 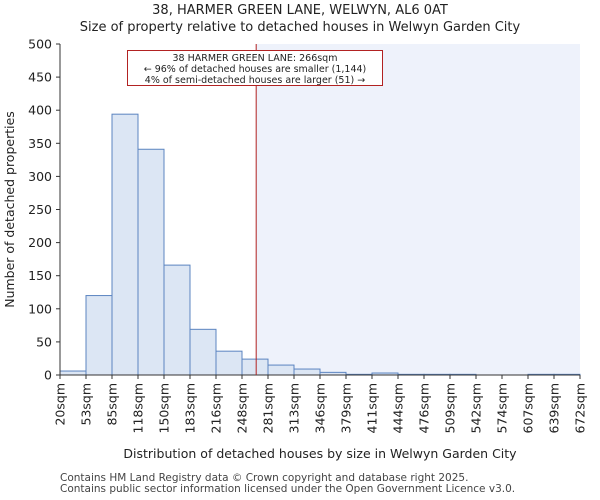 What do you see at coordinates (307, 372) in the screenshot?
I see `bar-313sqm` at bounding box center [307, 372].